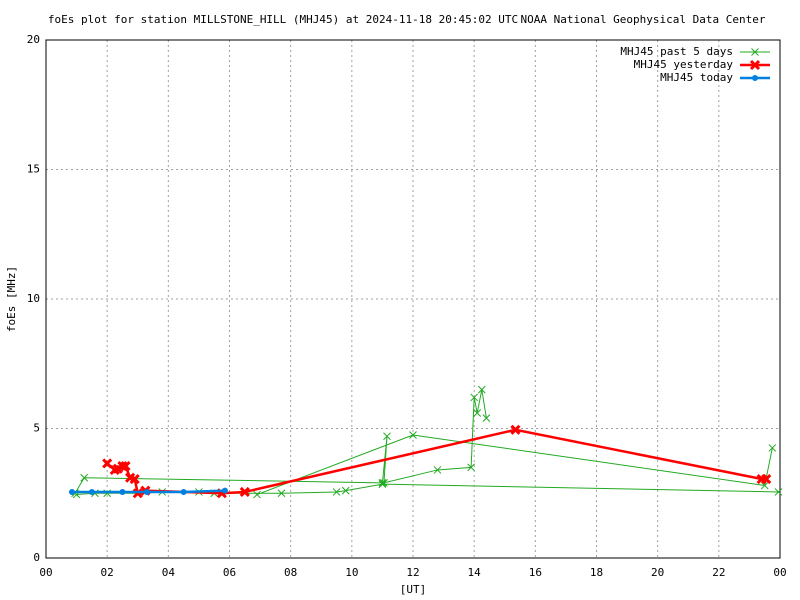 The height and width of the screenshot is (600, 800). Describe the element at coordinates (290, 572) in the screenshot. I see `x-tick-label: 08` at that location.